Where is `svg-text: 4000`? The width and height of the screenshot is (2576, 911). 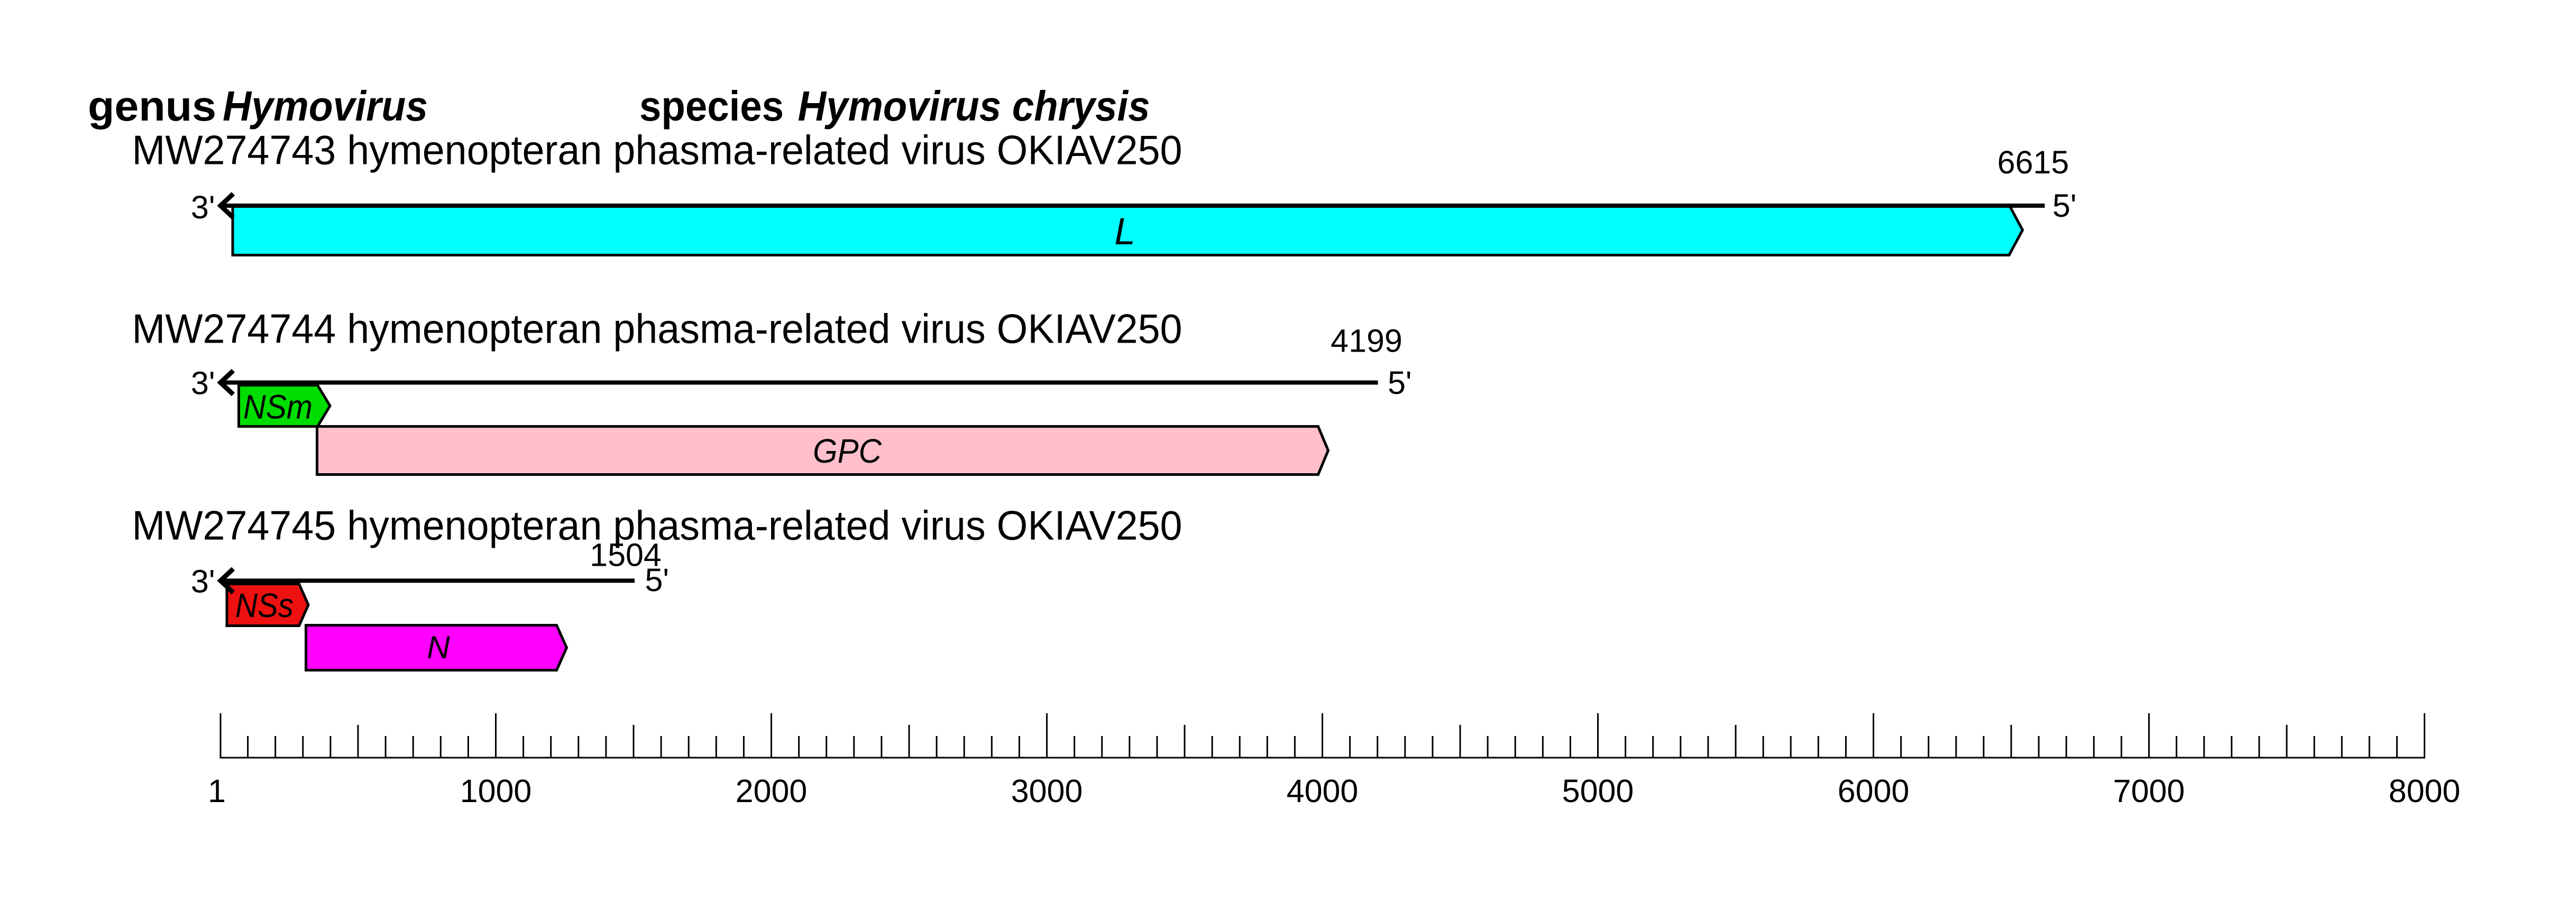 svg-text: 4000 is located at coordinates (1323, 791).